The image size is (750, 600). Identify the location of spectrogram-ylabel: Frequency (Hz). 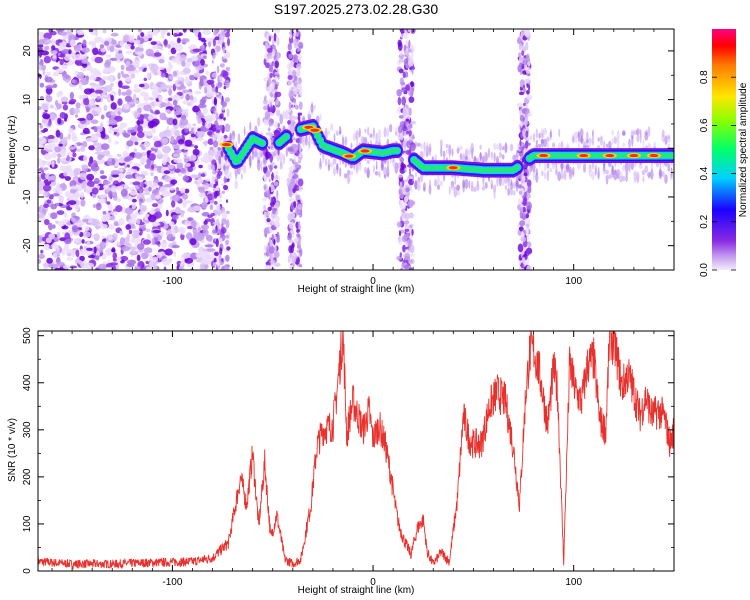
(12, 150).